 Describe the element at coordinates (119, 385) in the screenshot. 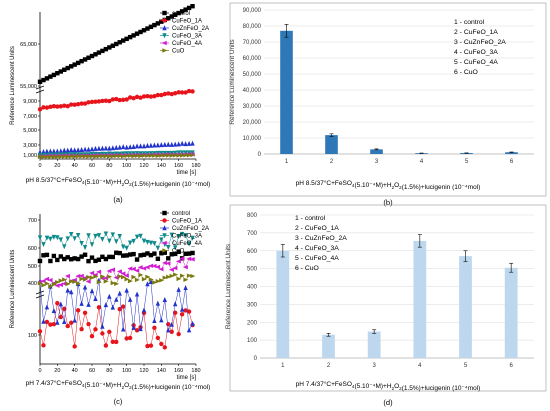

I see `text-part: H` at that location.